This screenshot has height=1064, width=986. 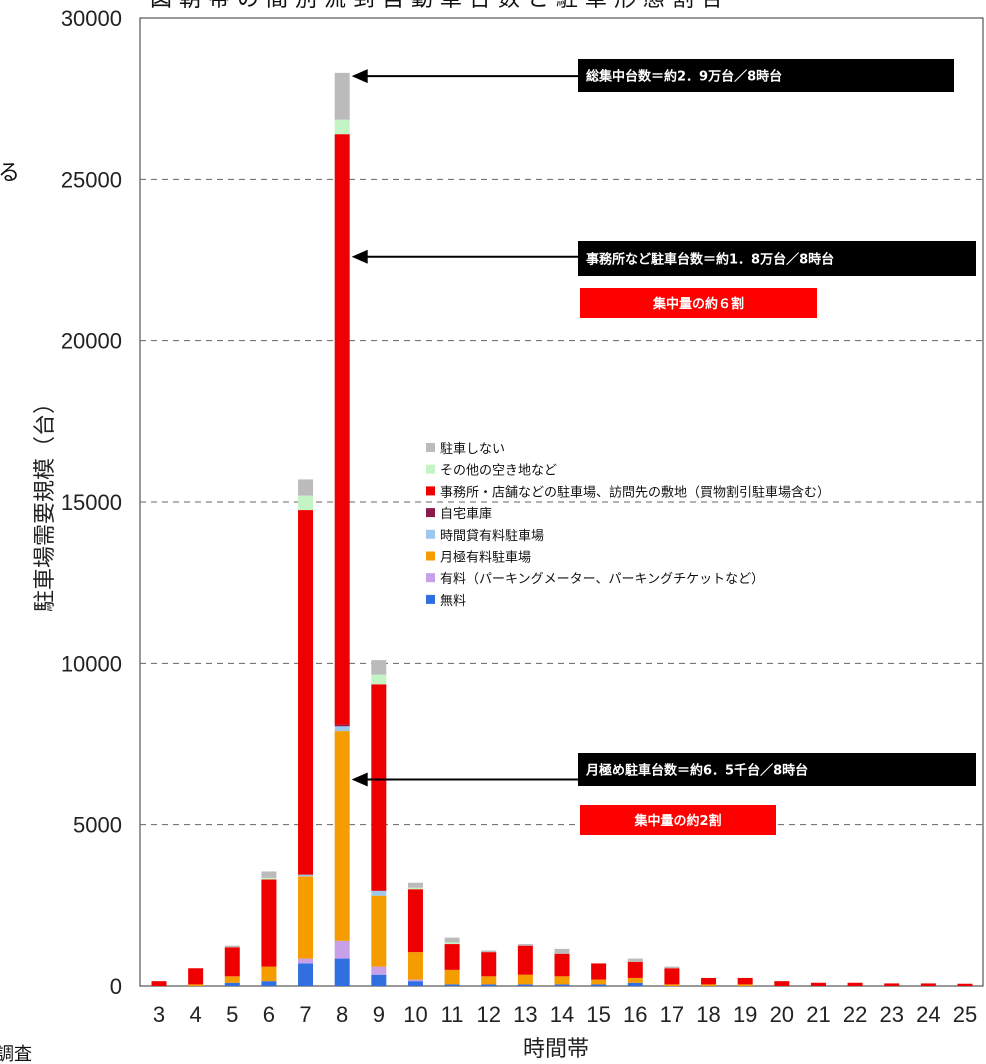 What do you see at coordinates (498, 471) in the screenshot?
I see `legend-label-1: その他の空き地など` at bounding box center [498, 471].